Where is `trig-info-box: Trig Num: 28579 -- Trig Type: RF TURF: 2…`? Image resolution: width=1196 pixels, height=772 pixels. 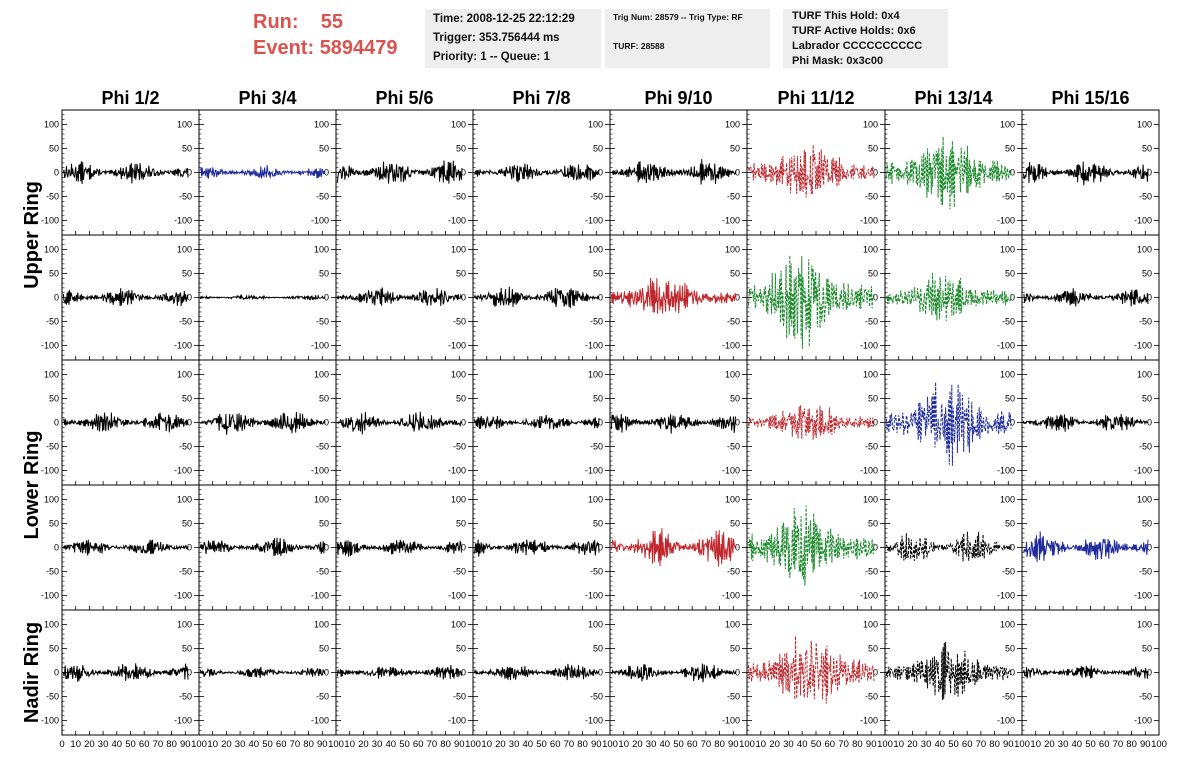 trig-info-box: Trig Num: 28579 -- Trig Type: RF TURF: 2… is located at coordinates (687, 38).